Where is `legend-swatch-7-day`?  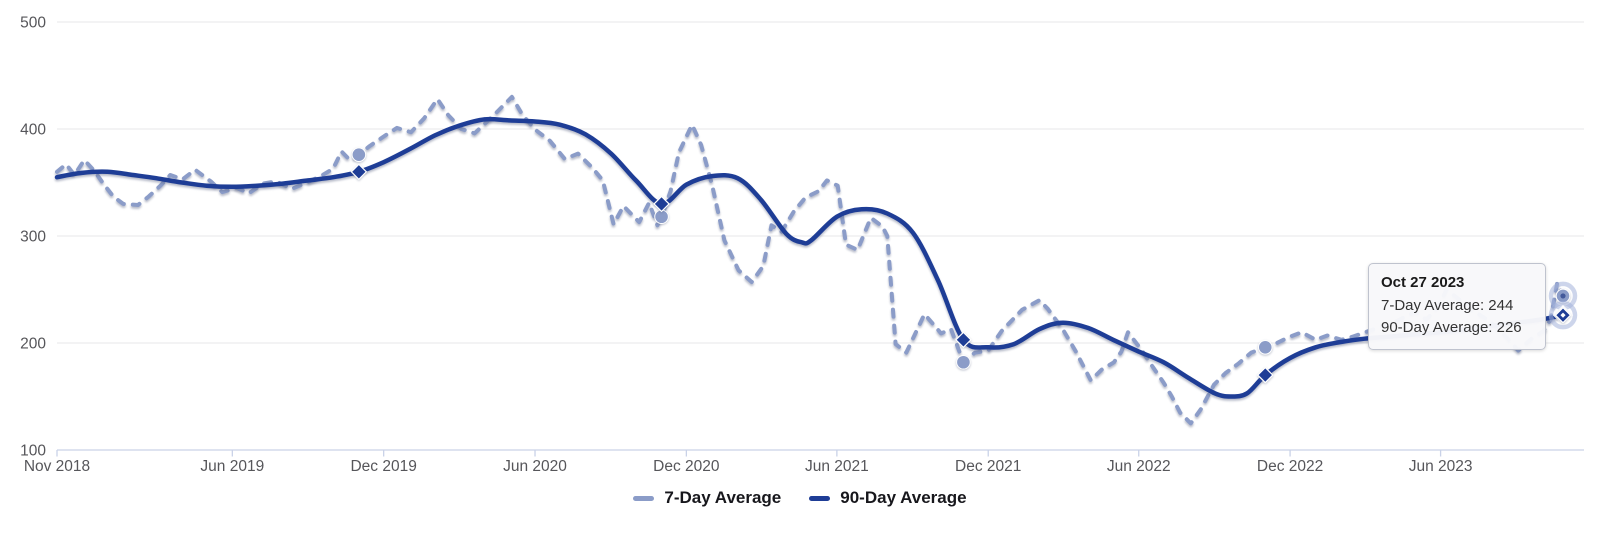 legend-swatch-7-day is located at coordinates (644, 498).